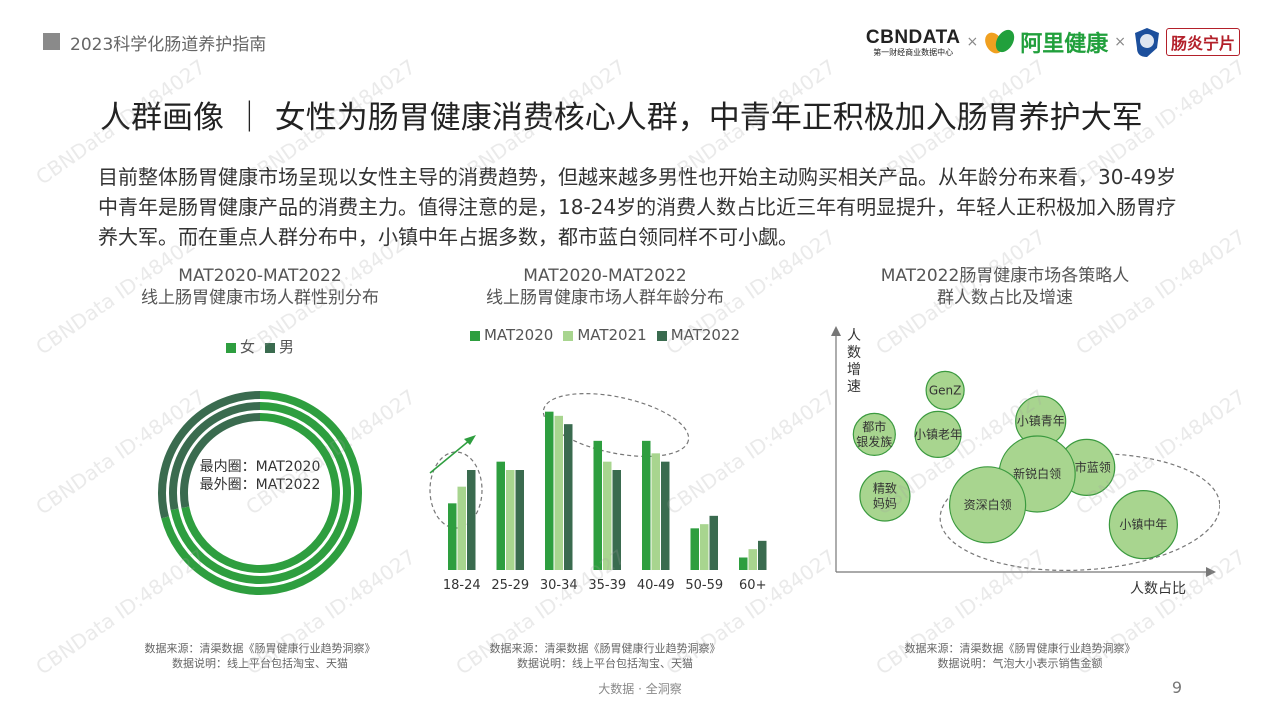 The image size is (1280, 720). Describe the element at coordinates (260, 648) in the screenshot. I see `gender-source-line1: 数据来源：清渠数据《肠胃健康行业趋势洞察》` at that location.